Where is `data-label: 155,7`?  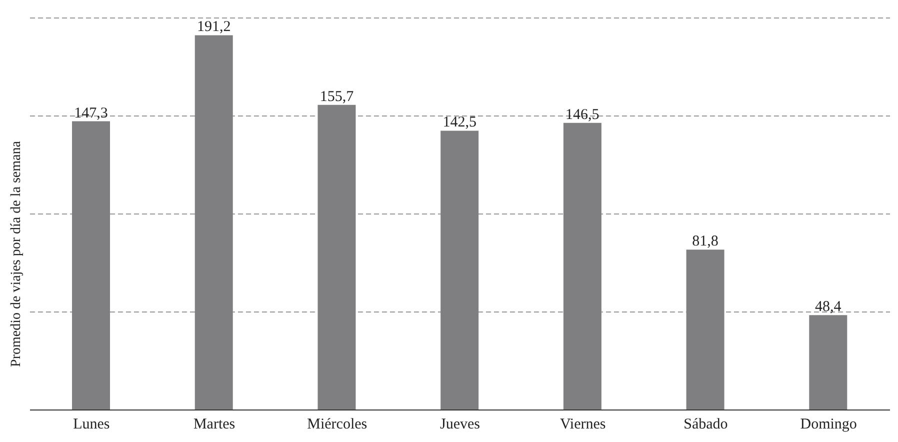
data-label: 155,7 is located at coordinates (337, 96).